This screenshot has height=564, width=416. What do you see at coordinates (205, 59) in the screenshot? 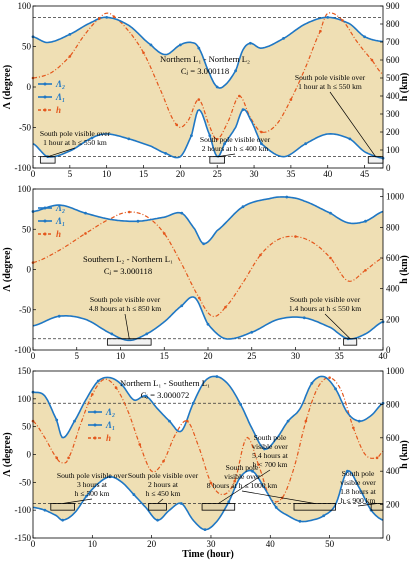
I see `panel-title: Northern L₁ - Northern L₂` at bounding box center [205, 59].